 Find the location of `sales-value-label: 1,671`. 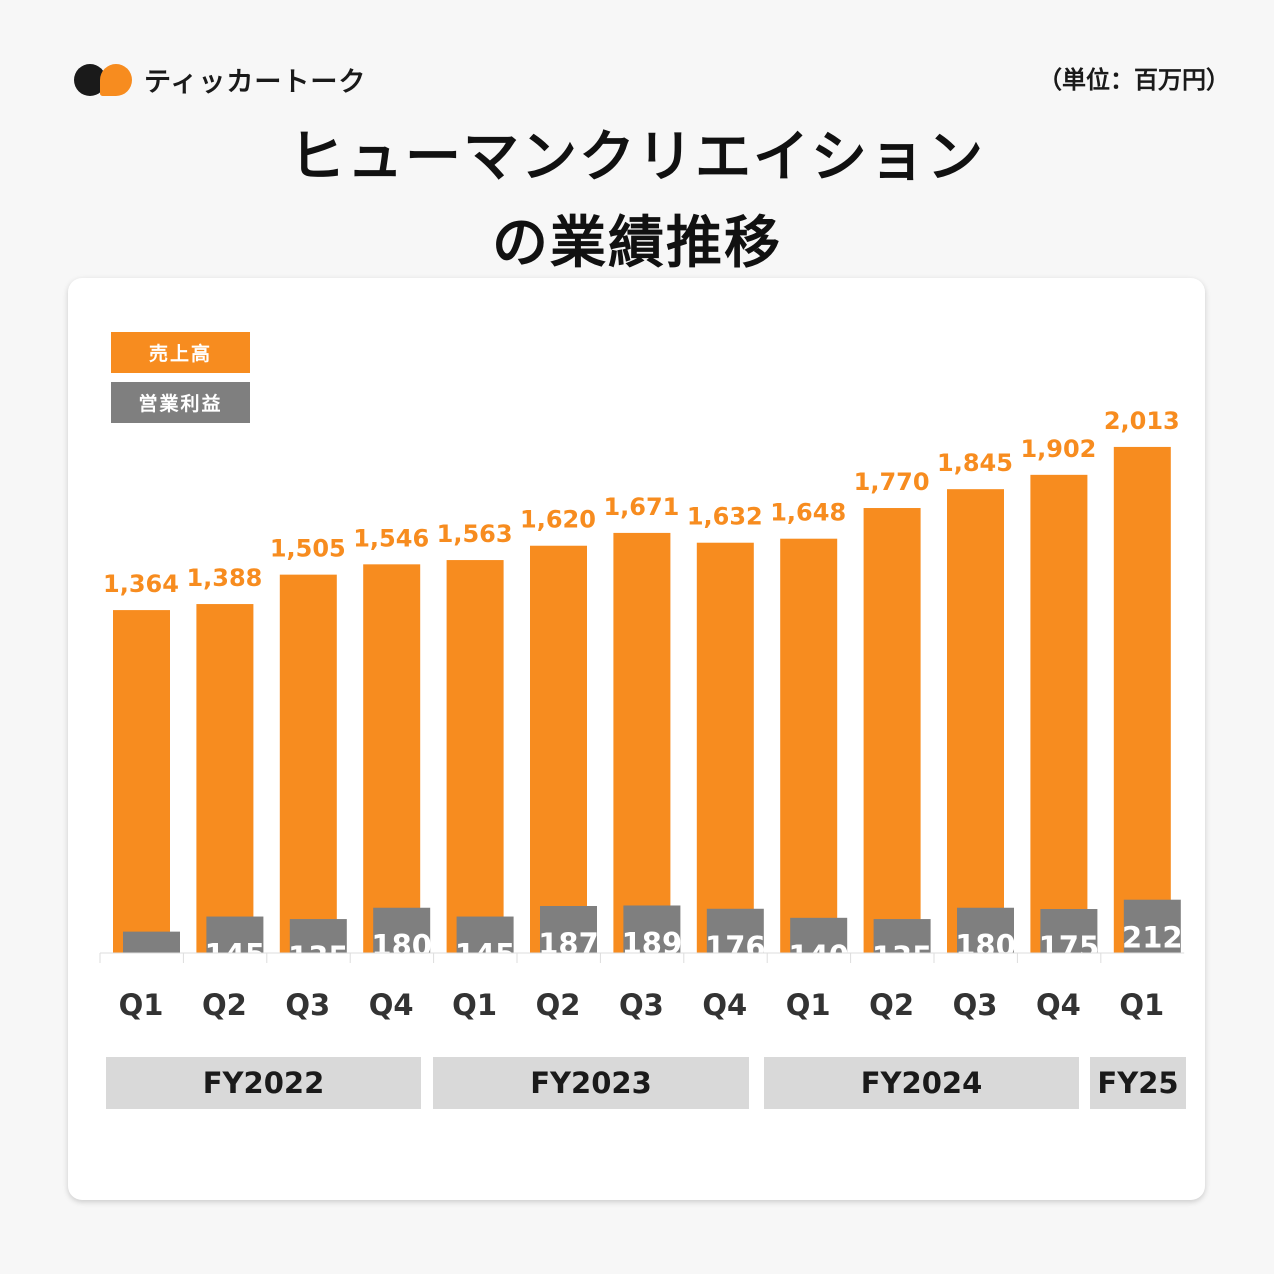

sales-value-label: 1,671 is located at coordinates (641, 507).